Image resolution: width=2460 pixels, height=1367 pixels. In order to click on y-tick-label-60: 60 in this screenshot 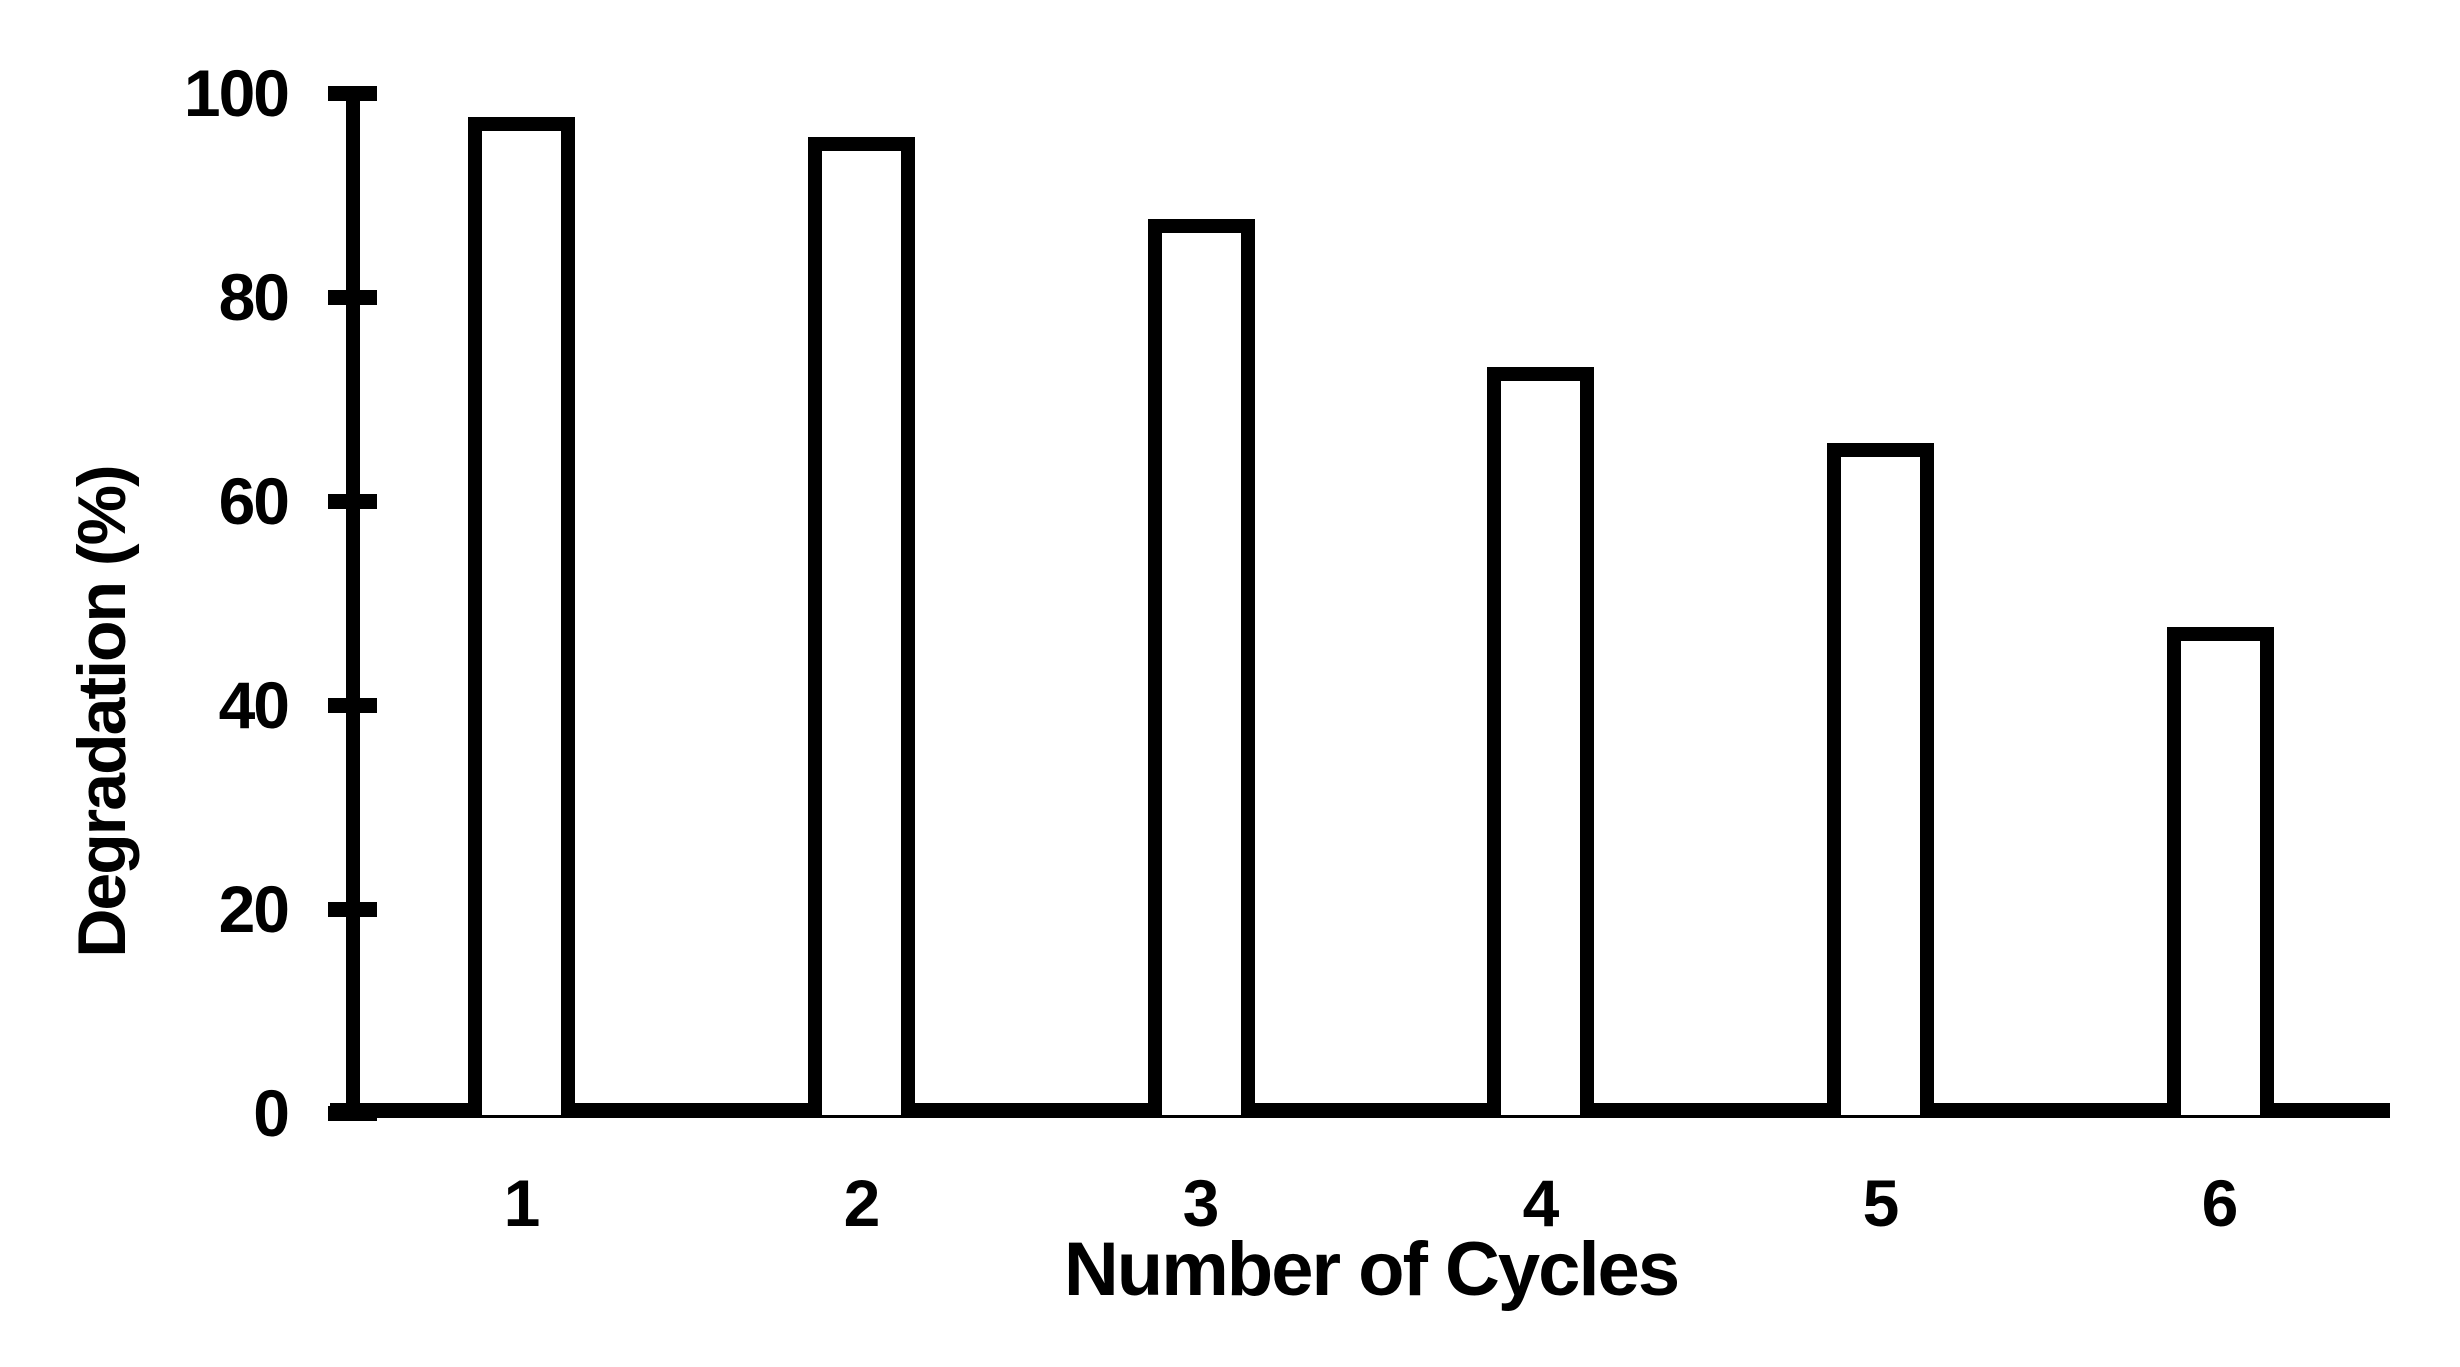, I will do `click(254, 501)`.